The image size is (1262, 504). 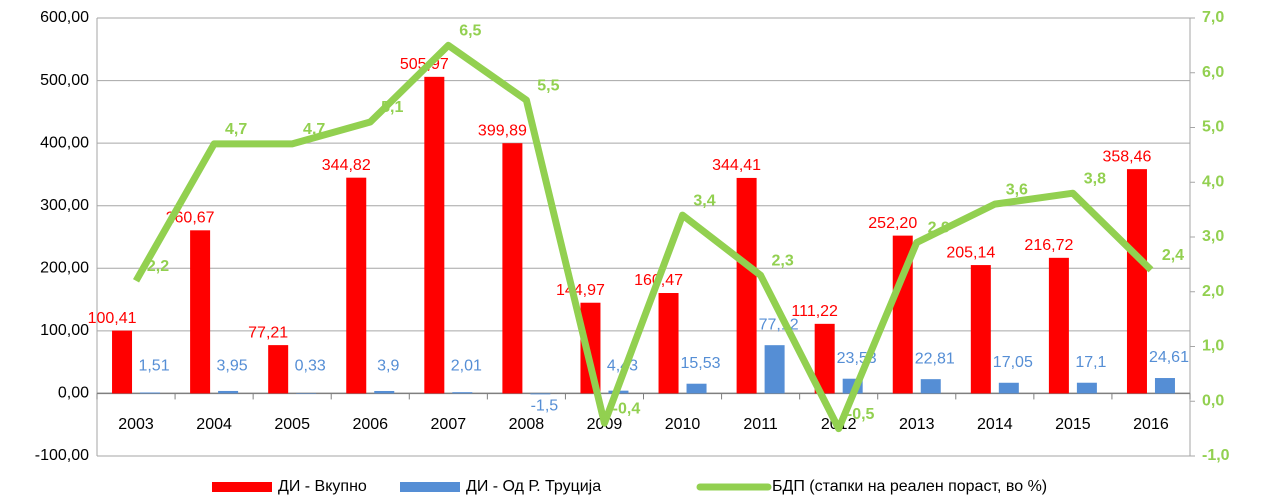 What do you see at coordinates (73, 393) in the screenshot?
I see `y-tick-label: 0,00` at bounding box center [73, 393].